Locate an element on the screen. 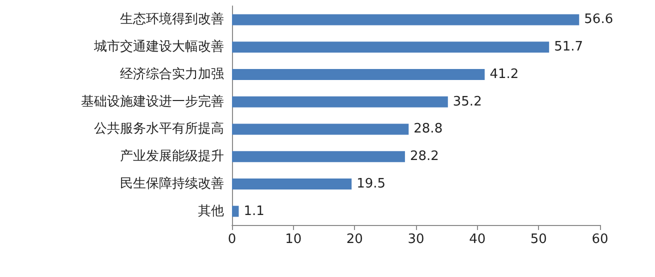 The height and width of the screenshot is (277, 655). y-tick-label: 经济综合实力加强 is located at coordinates (172, 74).